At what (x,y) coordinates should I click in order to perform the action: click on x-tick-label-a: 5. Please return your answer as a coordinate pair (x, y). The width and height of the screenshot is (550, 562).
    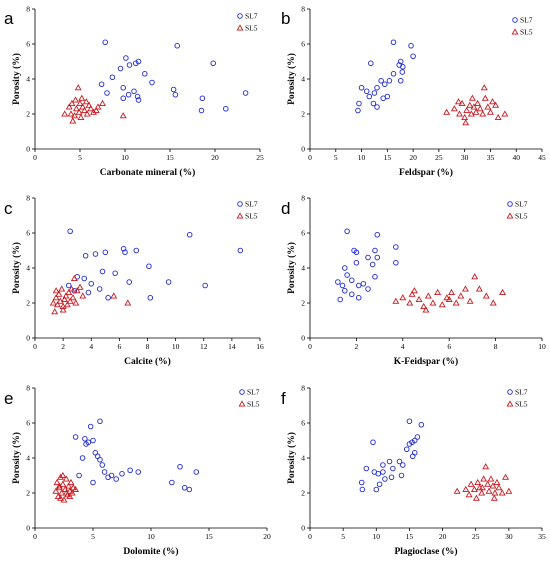
    Looking at the image, I should click on (80, 157).